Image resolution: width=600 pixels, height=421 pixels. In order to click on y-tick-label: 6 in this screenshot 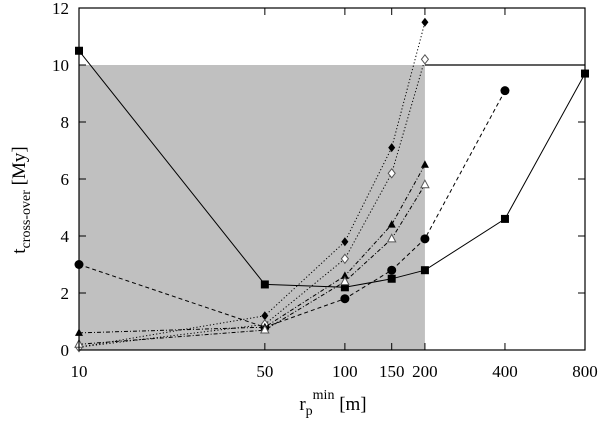, I will do `click(65, 179)`.